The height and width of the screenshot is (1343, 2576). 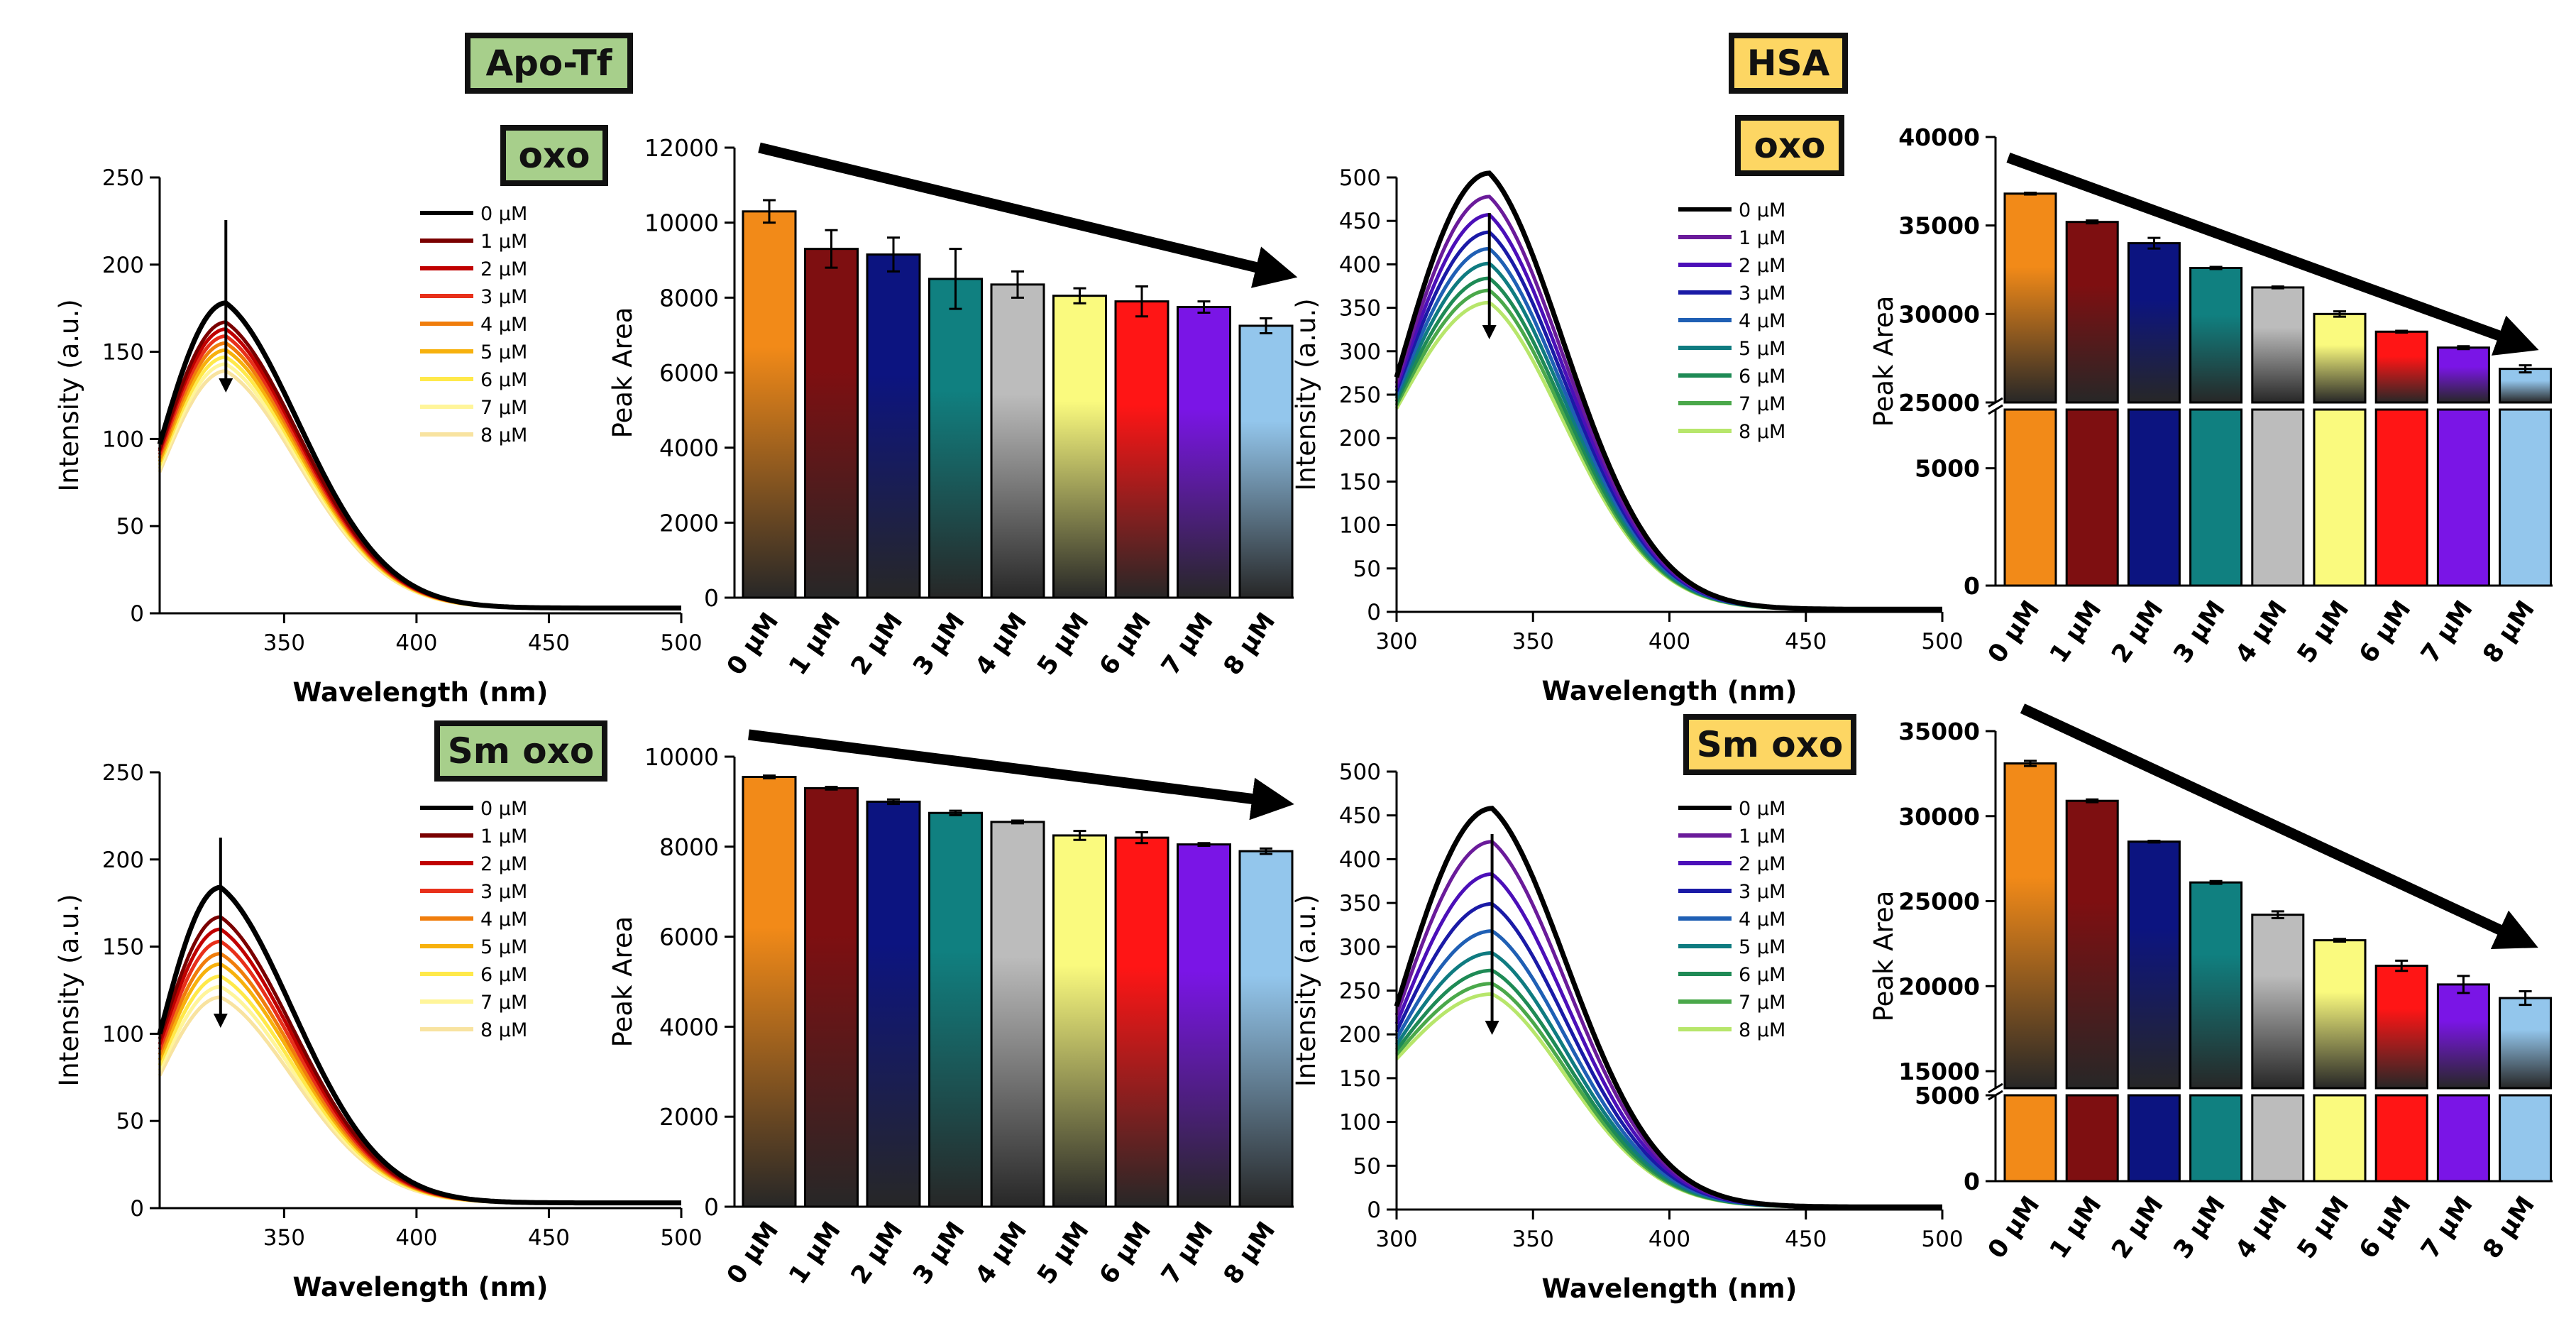 I want to click on y-tick-label: 12000, so click(x=681, y=148).